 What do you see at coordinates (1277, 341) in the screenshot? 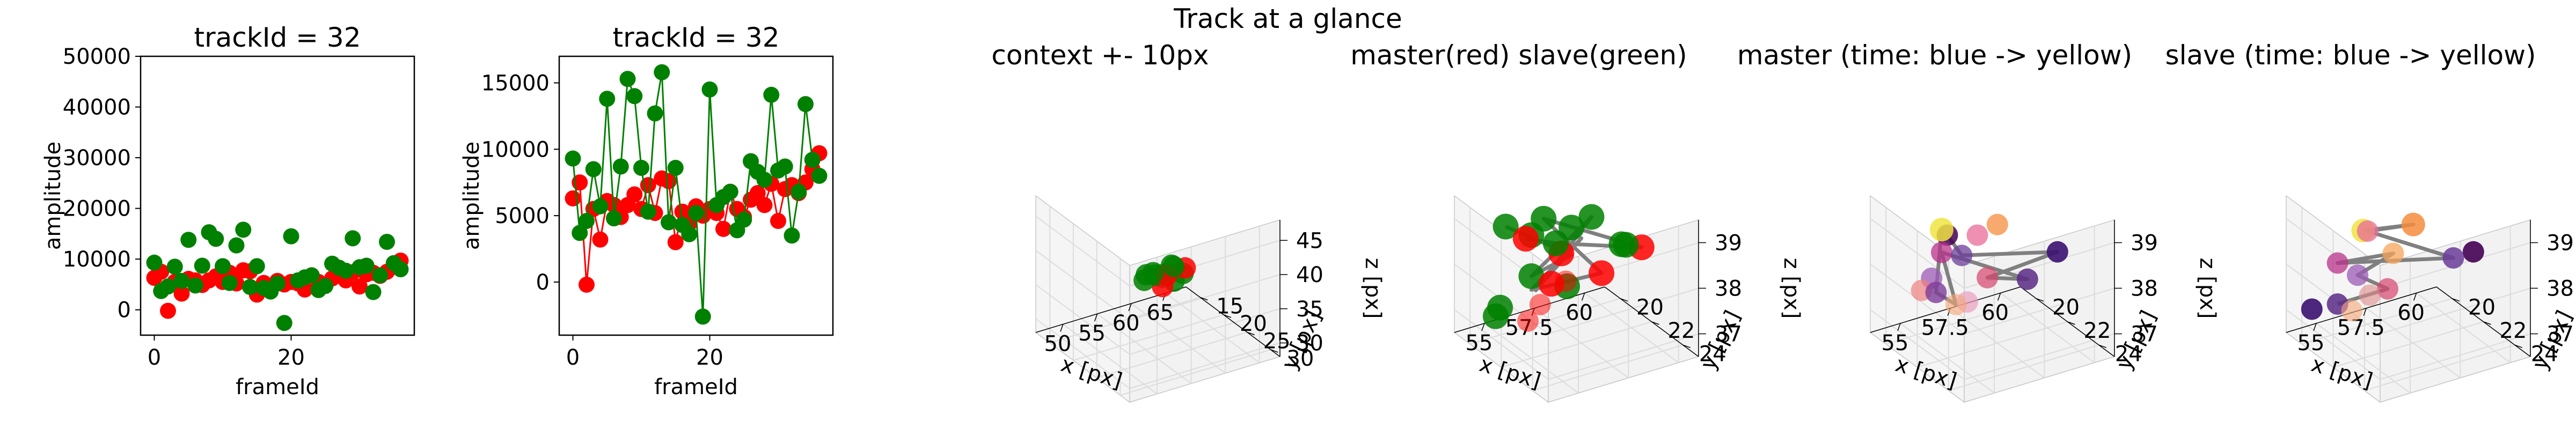
I see `y-tick-label: 25` at bounding box center [1277, 341].